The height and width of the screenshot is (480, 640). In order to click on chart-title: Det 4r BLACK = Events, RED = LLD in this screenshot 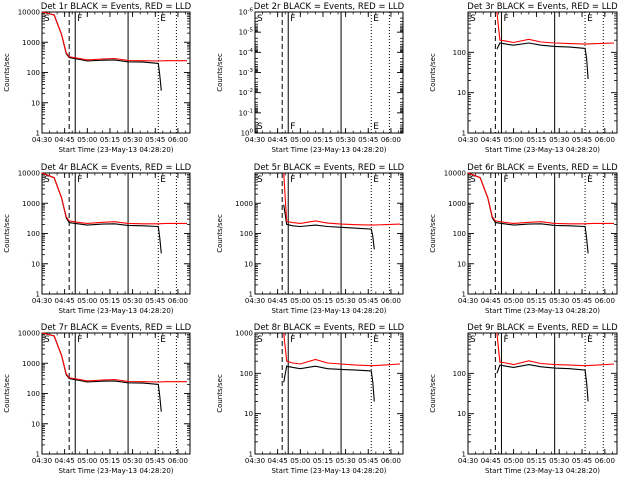, I will do `click(116, 168)`.